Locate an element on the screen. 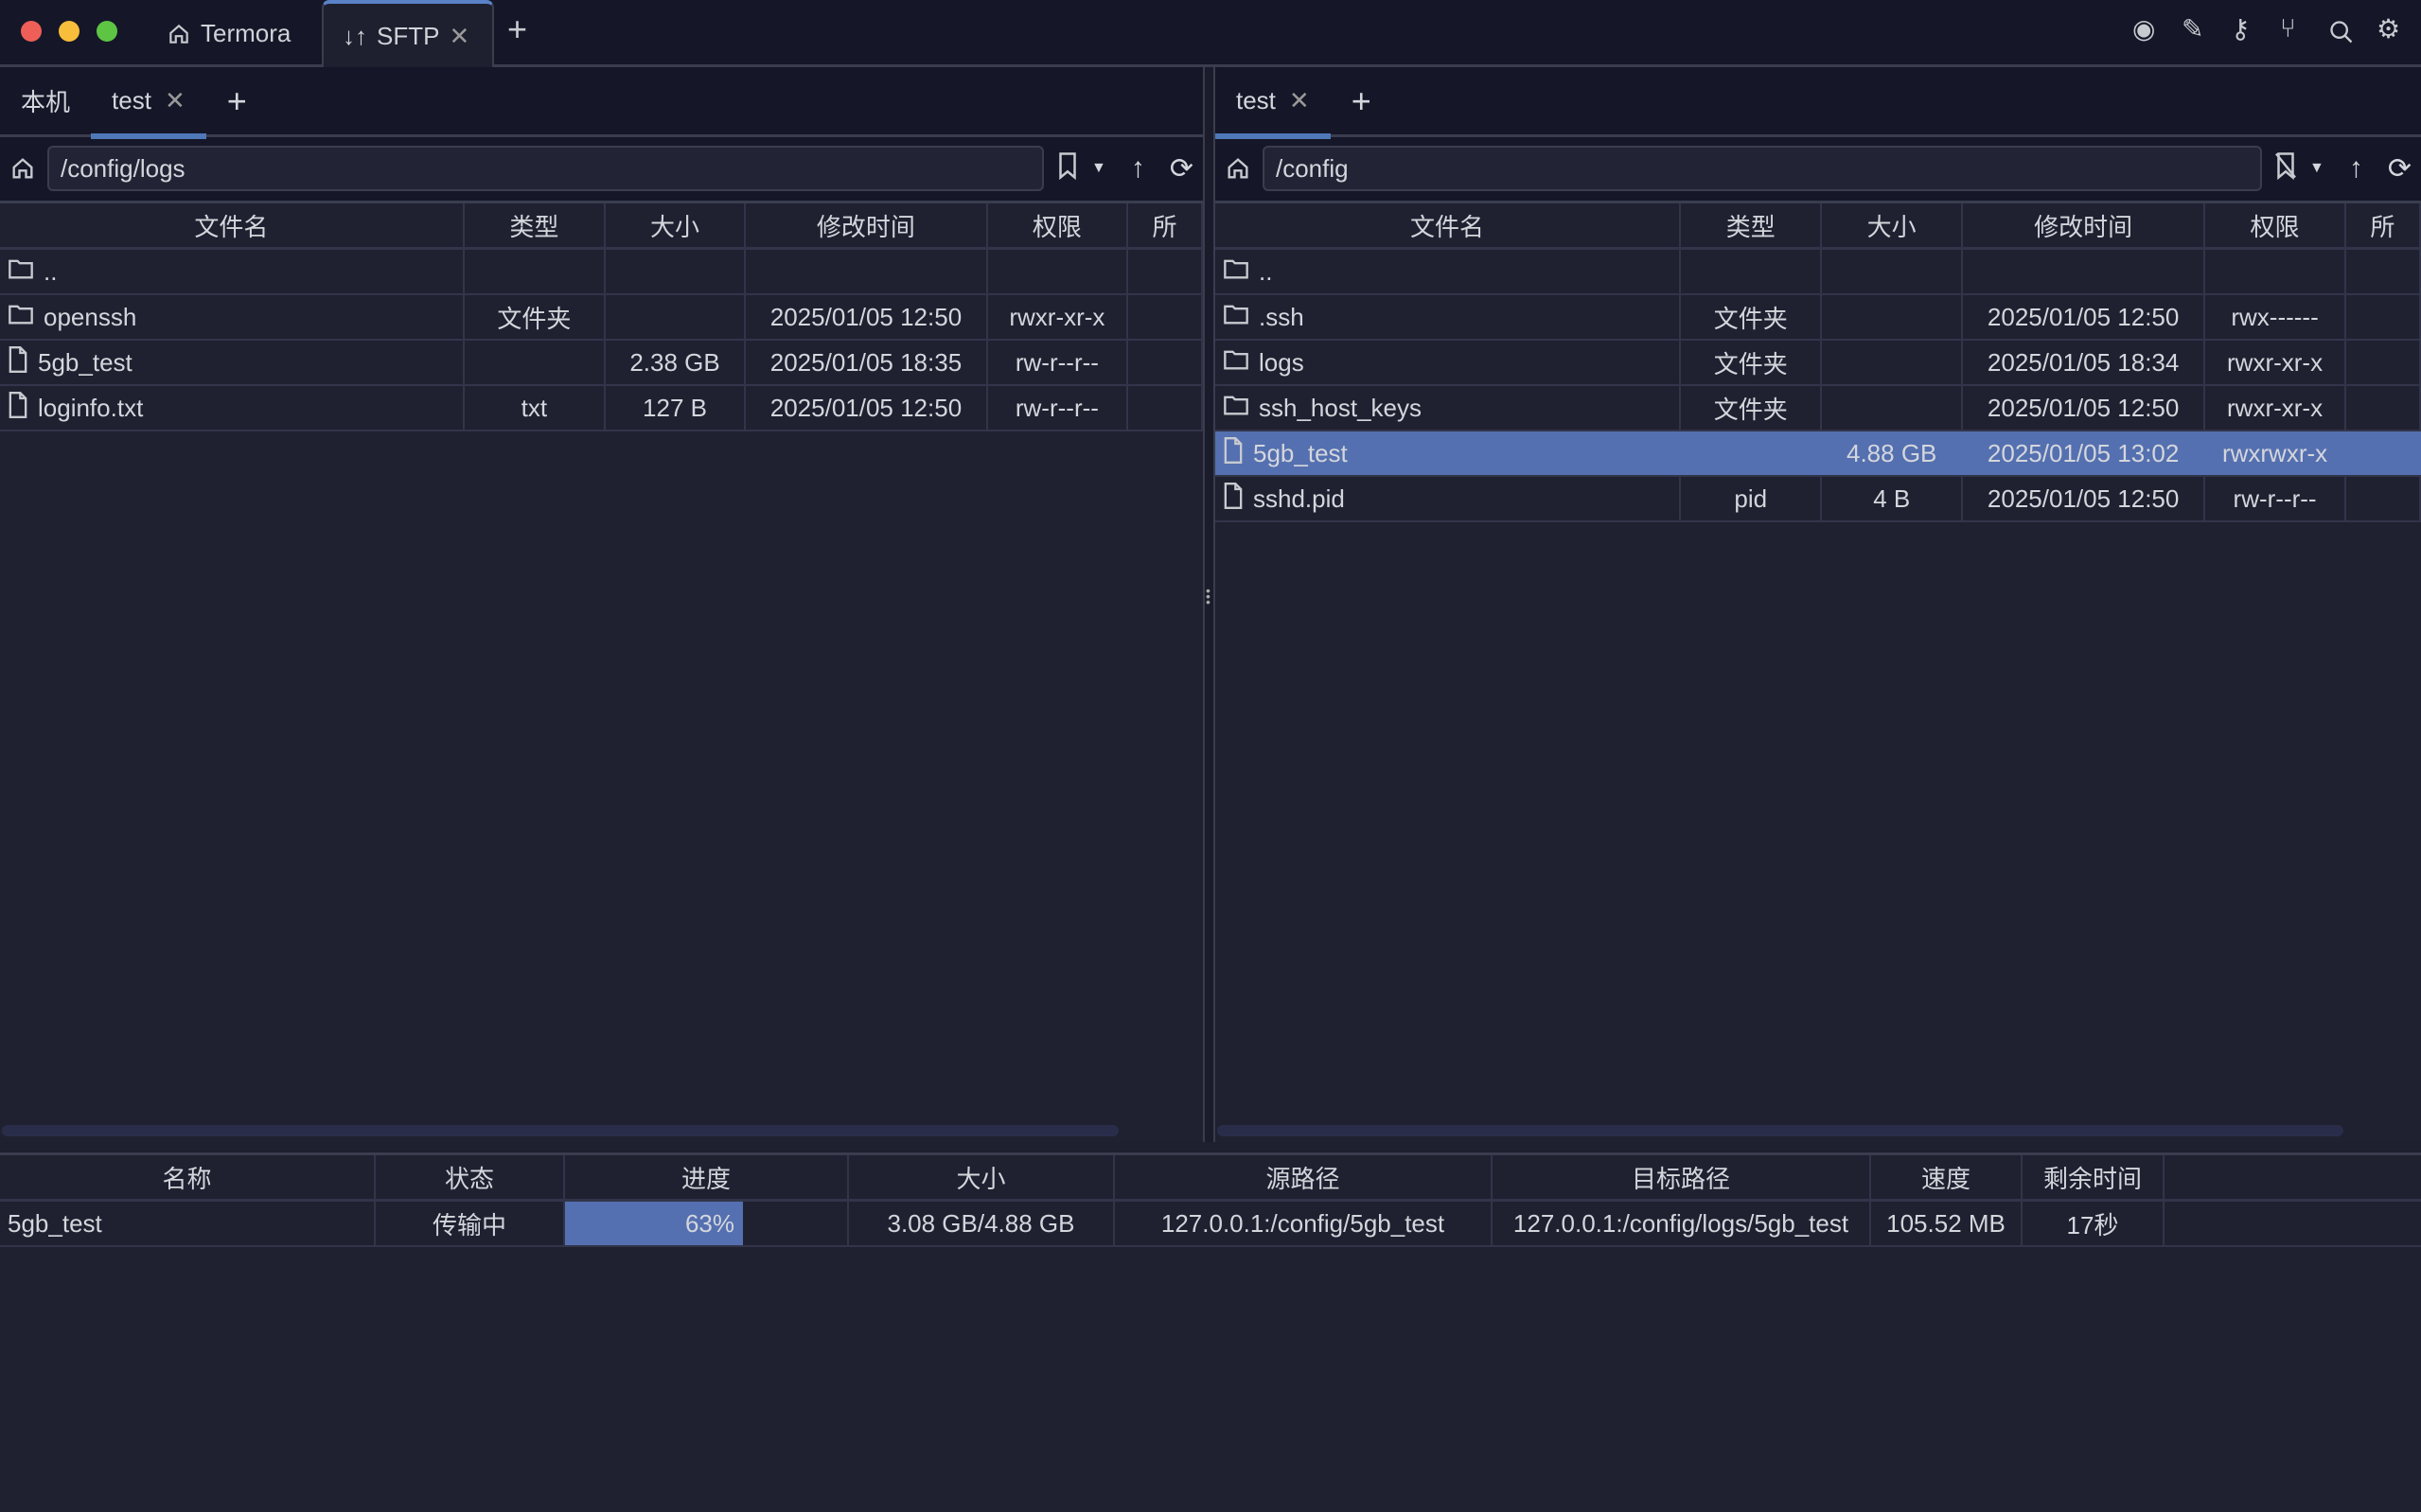 Image resolution: width=2421 pixels, height=1512 pixels. column-header: 状态 is located at coordinates (470, 1177).